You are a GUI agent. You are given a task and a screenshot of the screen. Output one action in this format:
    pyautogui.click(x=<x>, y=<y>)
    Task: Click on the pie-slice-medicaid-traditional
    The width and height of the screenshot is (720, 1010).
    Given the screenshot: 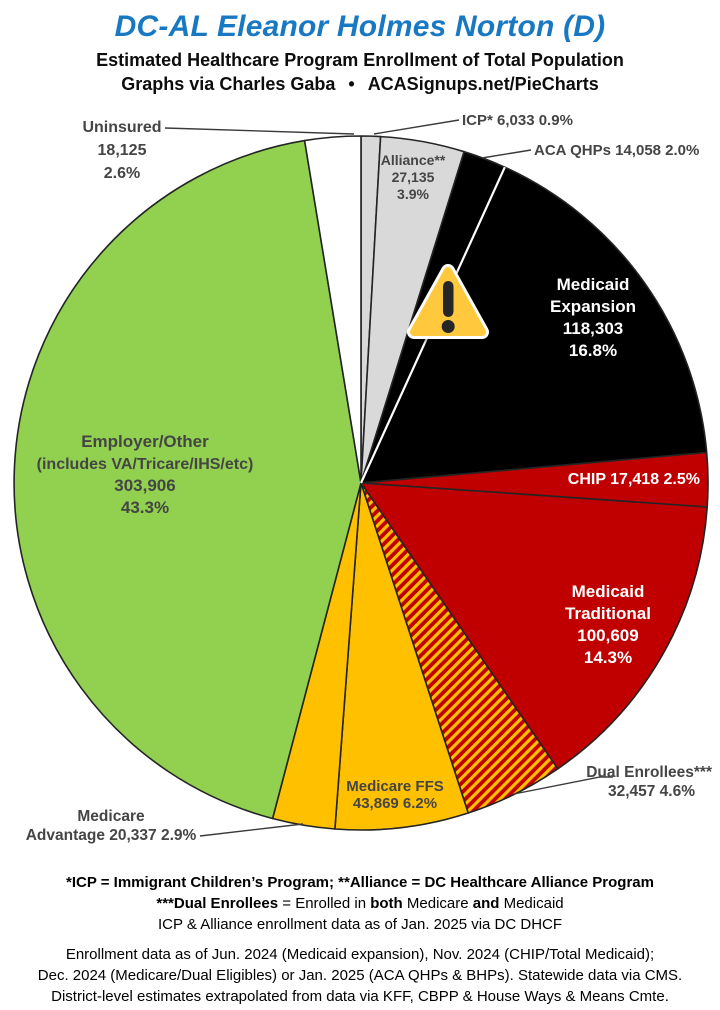 What is the action you would take?
    pyautogui.click(x=534, y=626)
    